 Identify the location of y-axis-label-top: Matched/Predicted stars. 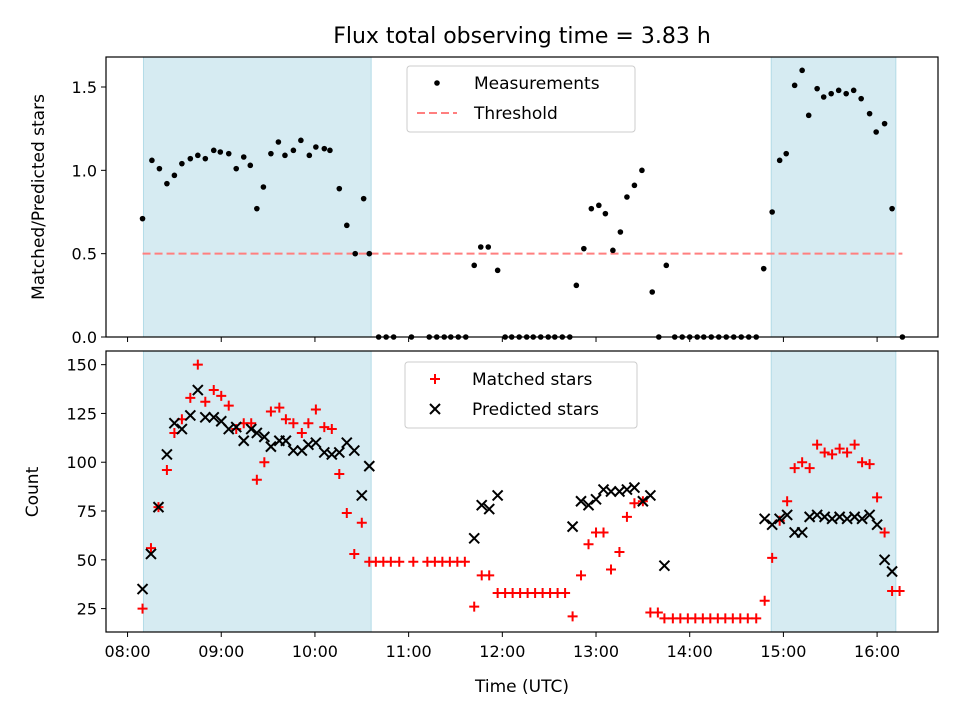
(39, 197).